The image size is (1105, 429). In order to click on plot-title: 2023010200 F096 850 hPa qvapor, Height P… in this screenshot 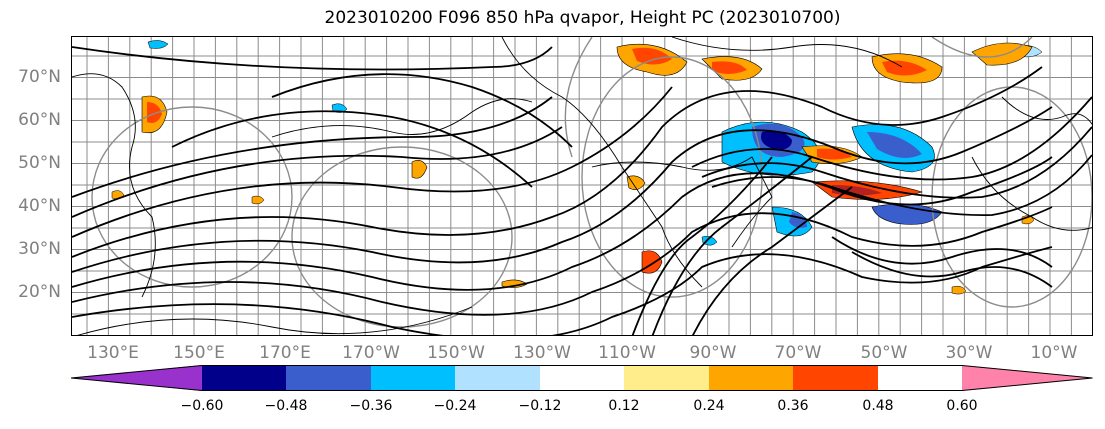, I will do `click(582, 18)`.